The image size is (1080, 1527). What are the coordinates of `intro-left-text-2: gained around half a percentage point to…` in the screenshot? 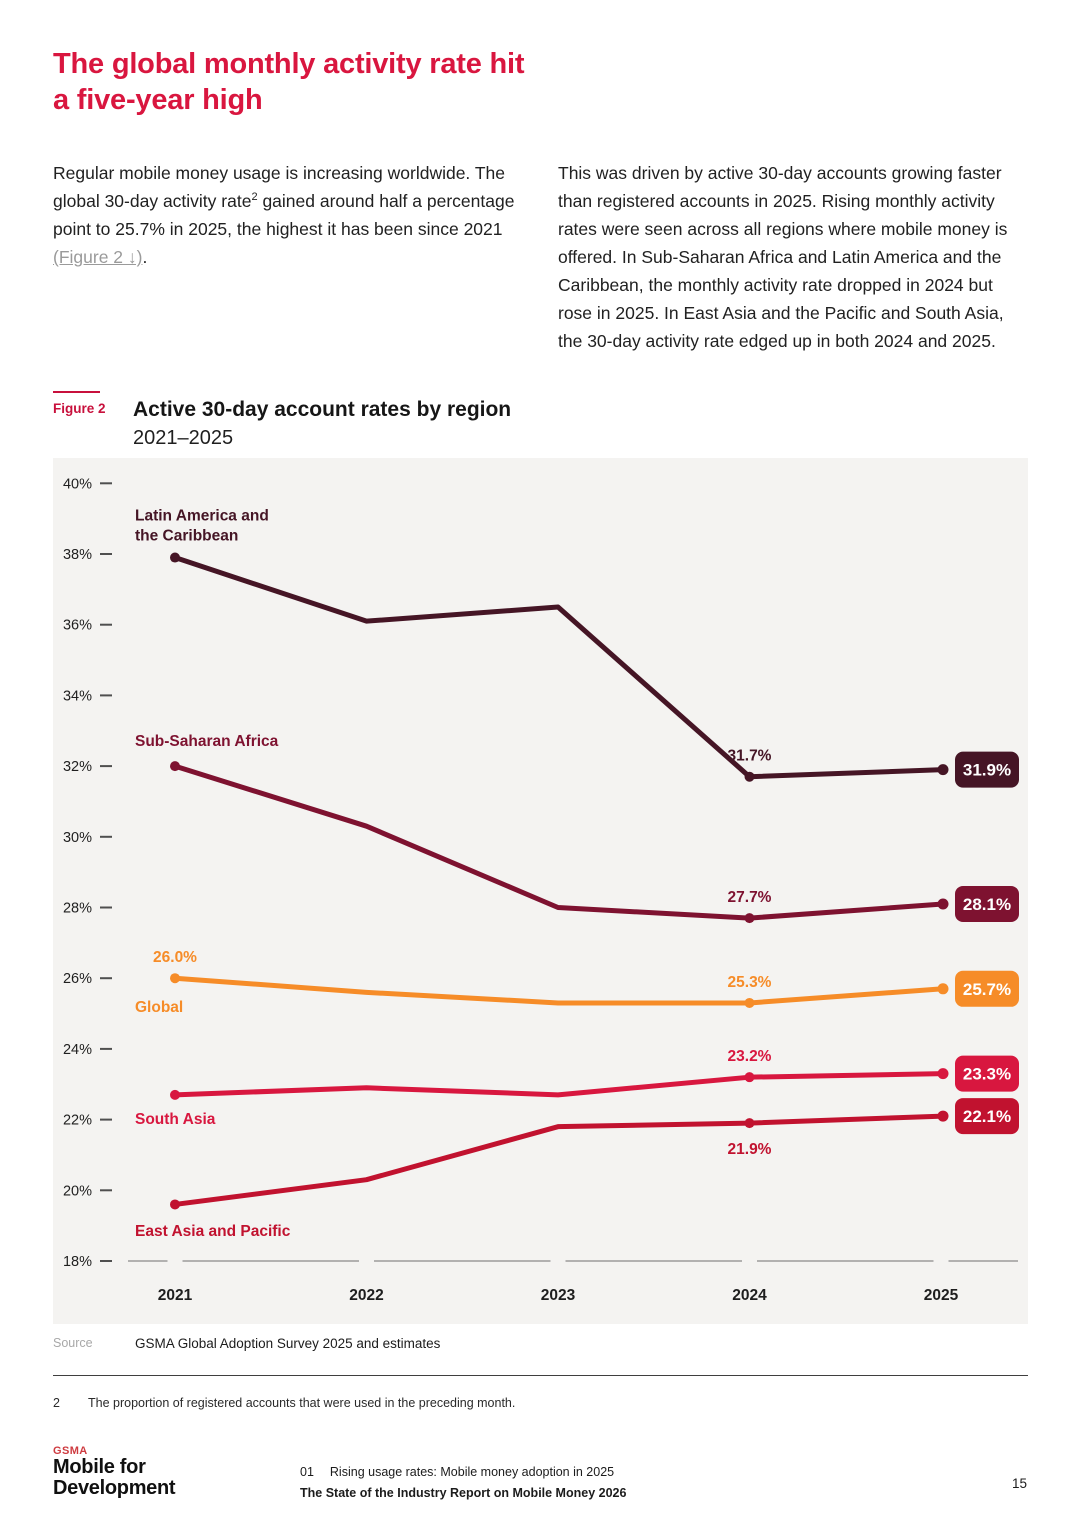 It's located at (284, 215).